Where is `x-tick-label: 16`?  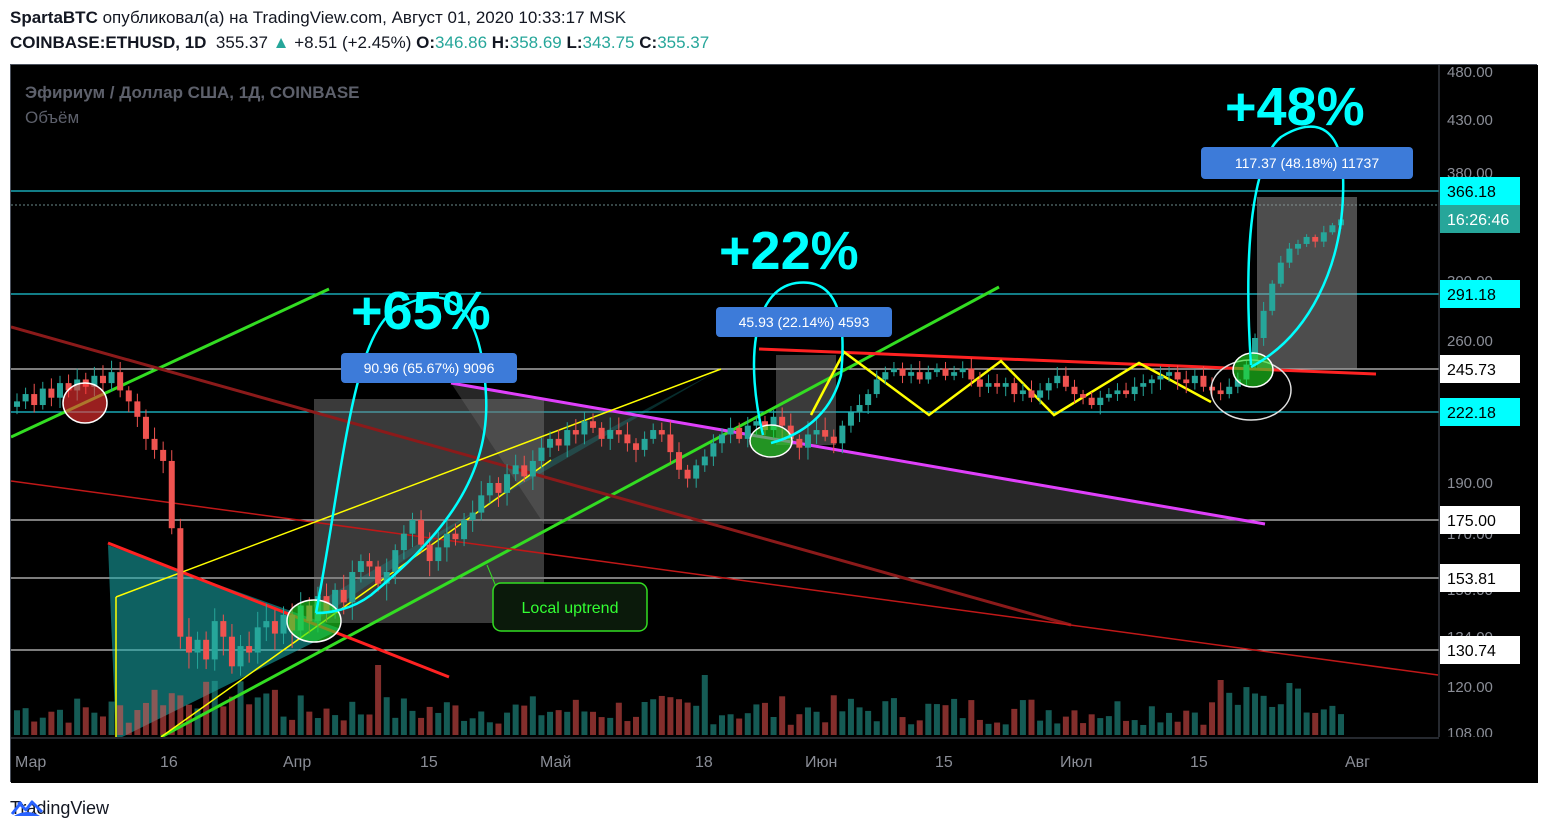
x-tick-label: 16 is located at coordinates (169, 762).